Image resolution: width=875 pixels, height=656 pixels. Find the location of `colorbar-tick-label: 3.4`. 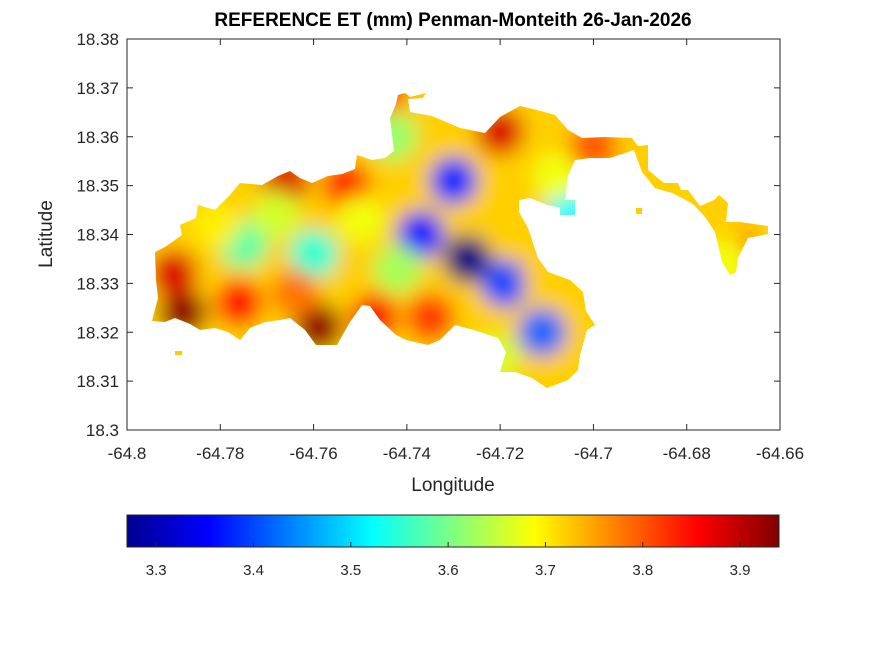

colorbar-tick-label: 3.4 is located at coordinates (253, 570).